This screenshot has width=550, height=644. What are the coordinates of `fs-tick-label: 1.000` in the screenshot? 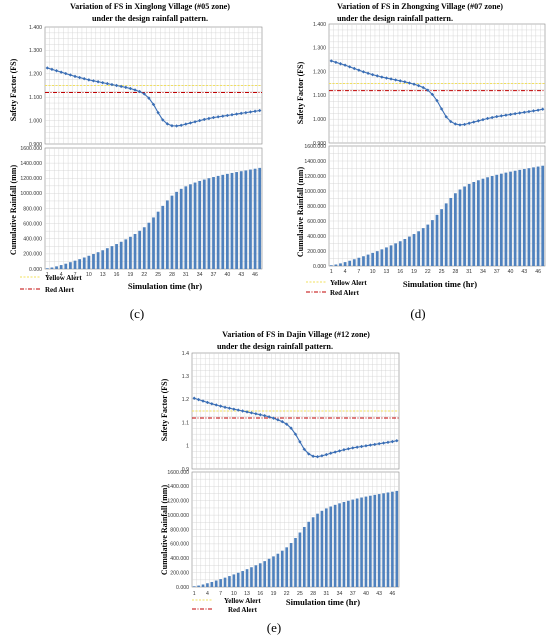 It's located at (35, 121).